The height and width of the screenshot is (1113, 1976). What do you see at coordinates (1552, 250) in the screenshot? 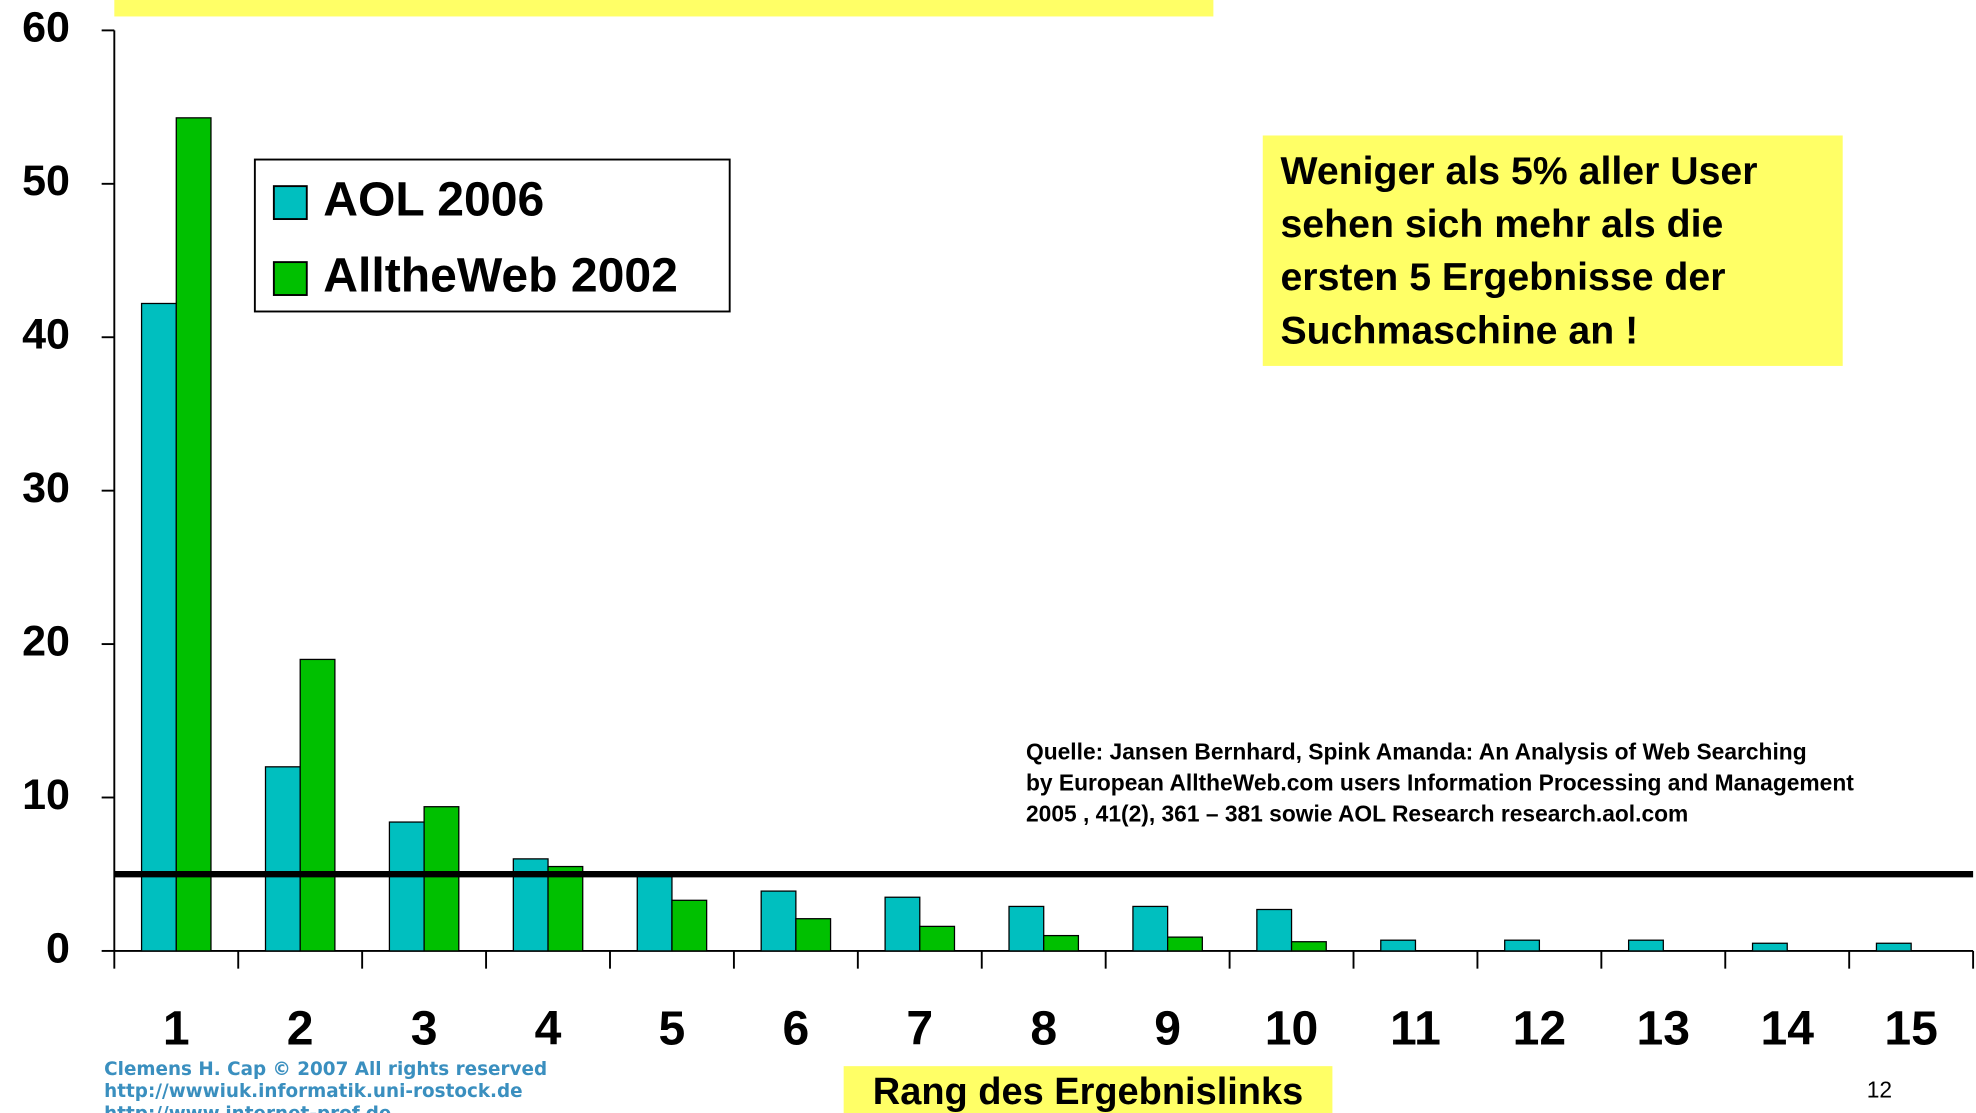
I see `annotation-box` at bounding box center [1552, 250].